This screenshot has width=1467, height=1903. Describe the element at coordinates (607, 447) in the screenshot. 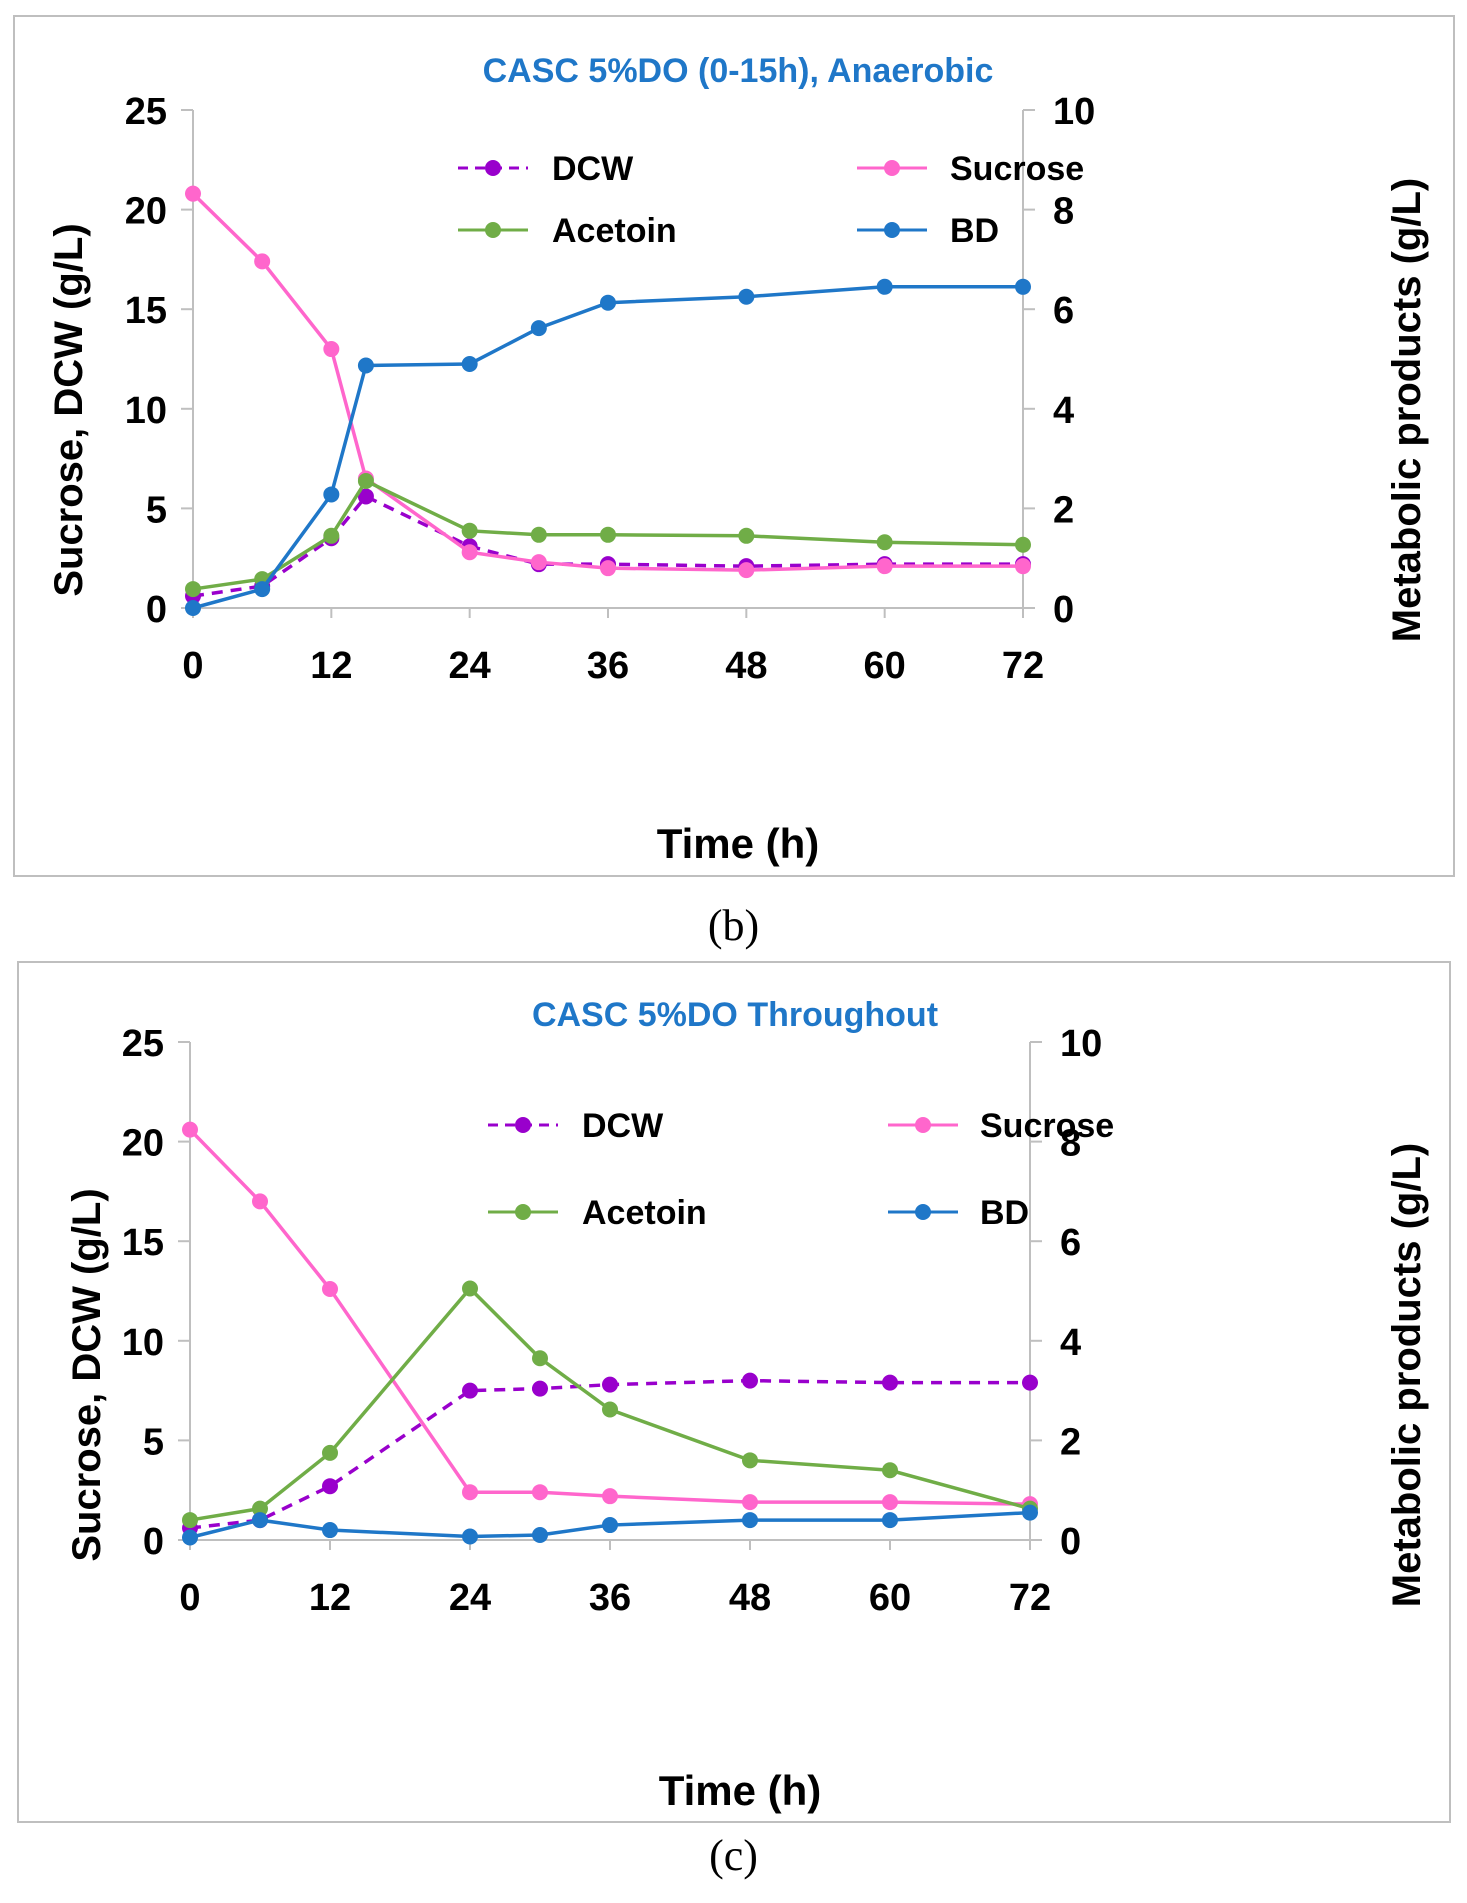

I see `series-line-bd` at that location.